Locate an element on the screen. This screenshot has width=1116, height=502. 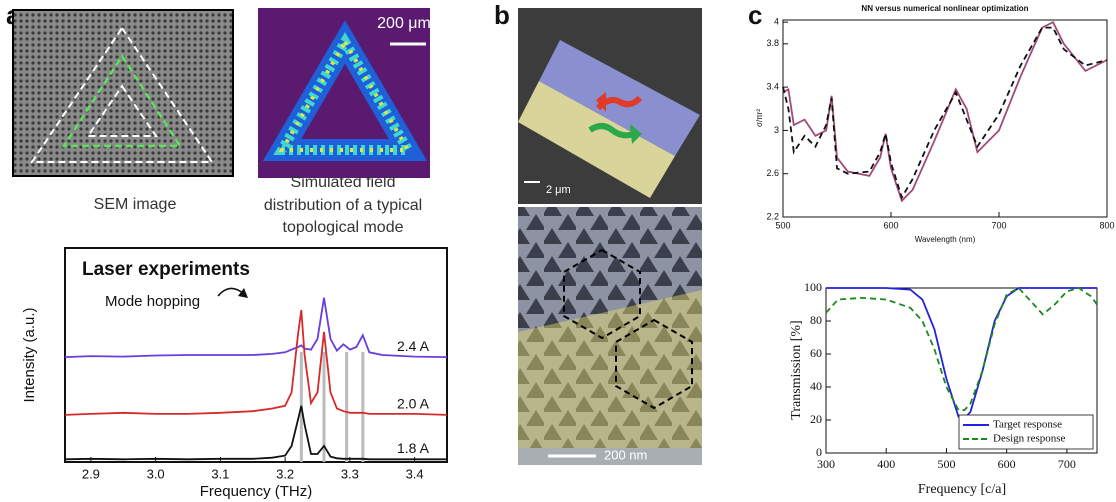
y-tick-label: 2.6 is located at coordinates (772, 173).